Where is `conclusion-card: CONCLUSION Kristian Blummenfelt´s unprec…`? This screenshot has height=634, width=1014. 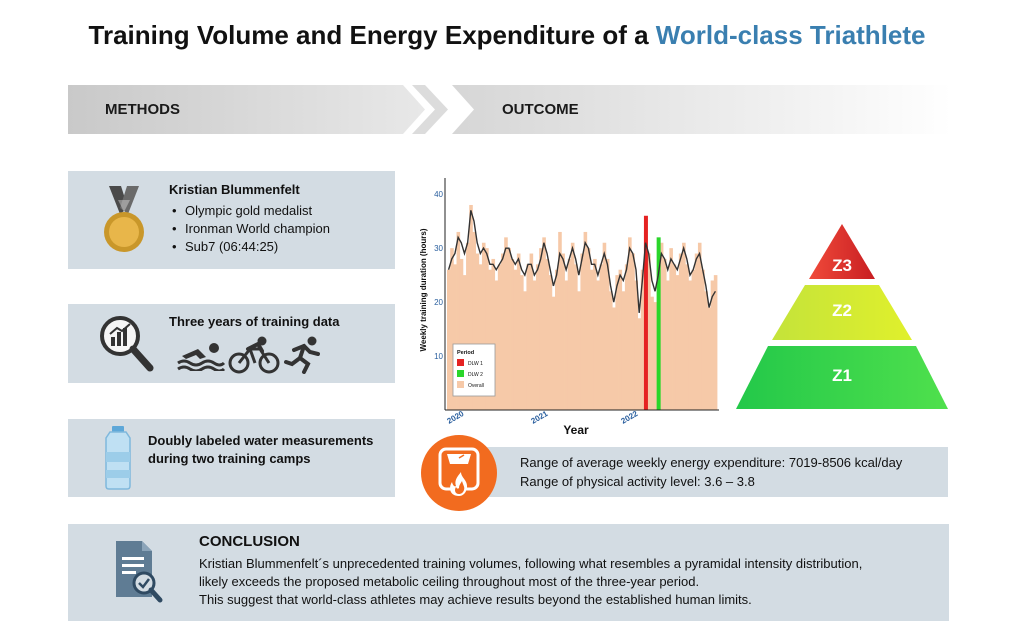 conclusion-card: CONCLUSION Kristian Blummenfelt´s unprec… is located at coordinates (508, 572).